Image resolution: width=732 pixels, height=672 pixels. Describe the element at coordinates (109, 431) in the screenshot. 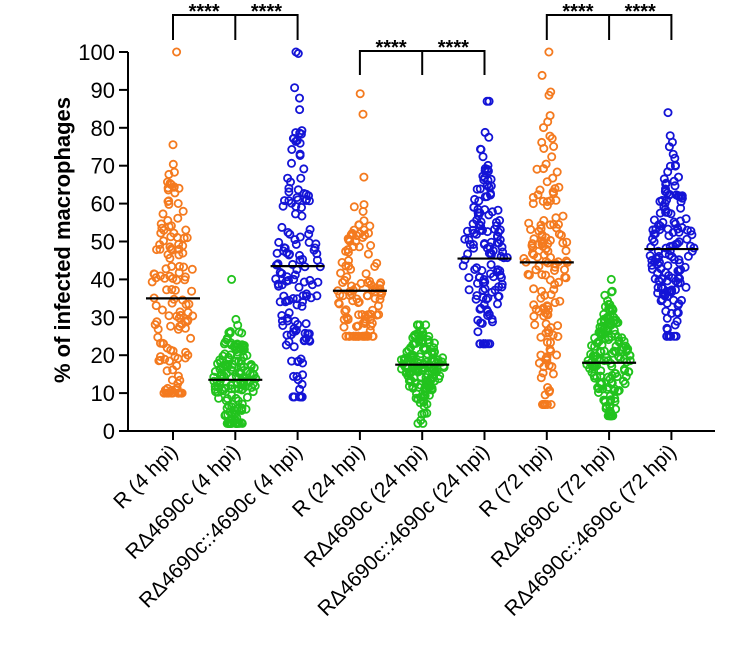

I see `y-tick-label: 0` at that location.